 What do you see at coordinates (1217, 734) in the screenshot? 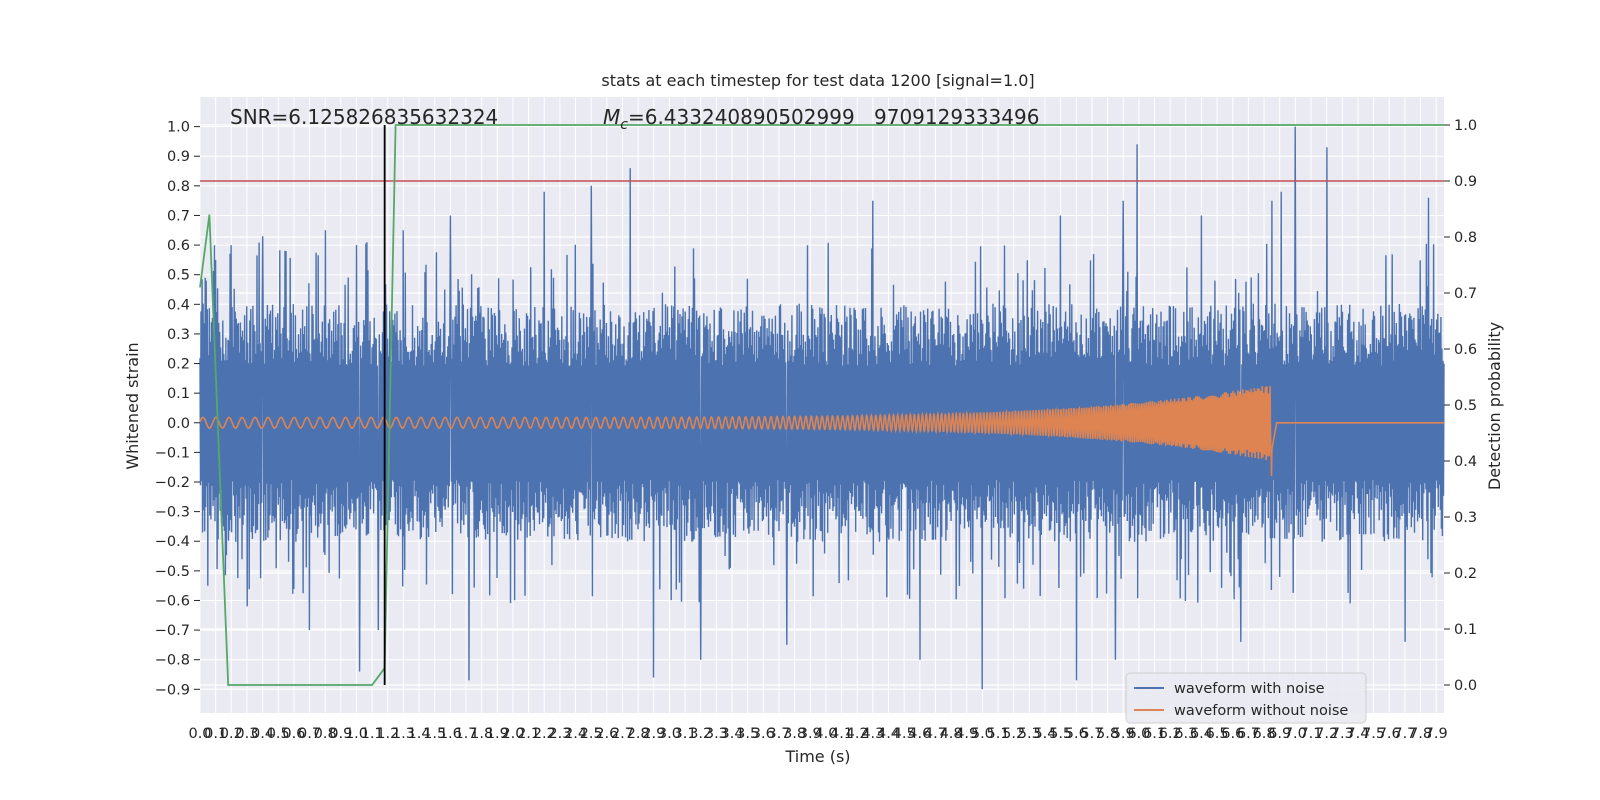
I see `x-tick-label: 6.5` at bounding box center [1217, 734].